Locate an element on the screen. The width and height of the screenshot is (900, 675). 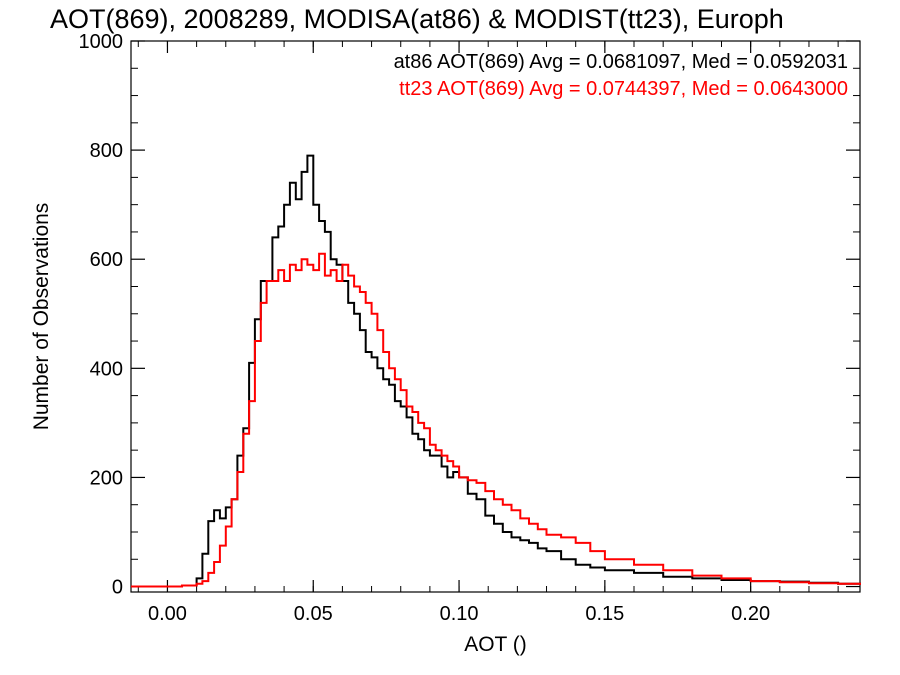
y-tick-label: 1000 is located at coordinates (101, 42).